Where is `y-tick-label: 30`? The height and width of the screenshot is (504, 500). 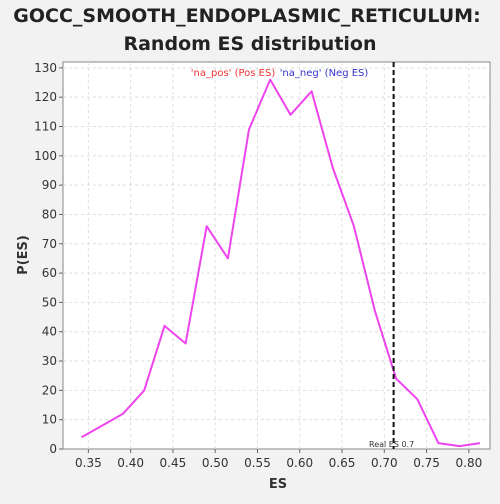
y-tick-label: 30 is located at coordinates (49, 361).